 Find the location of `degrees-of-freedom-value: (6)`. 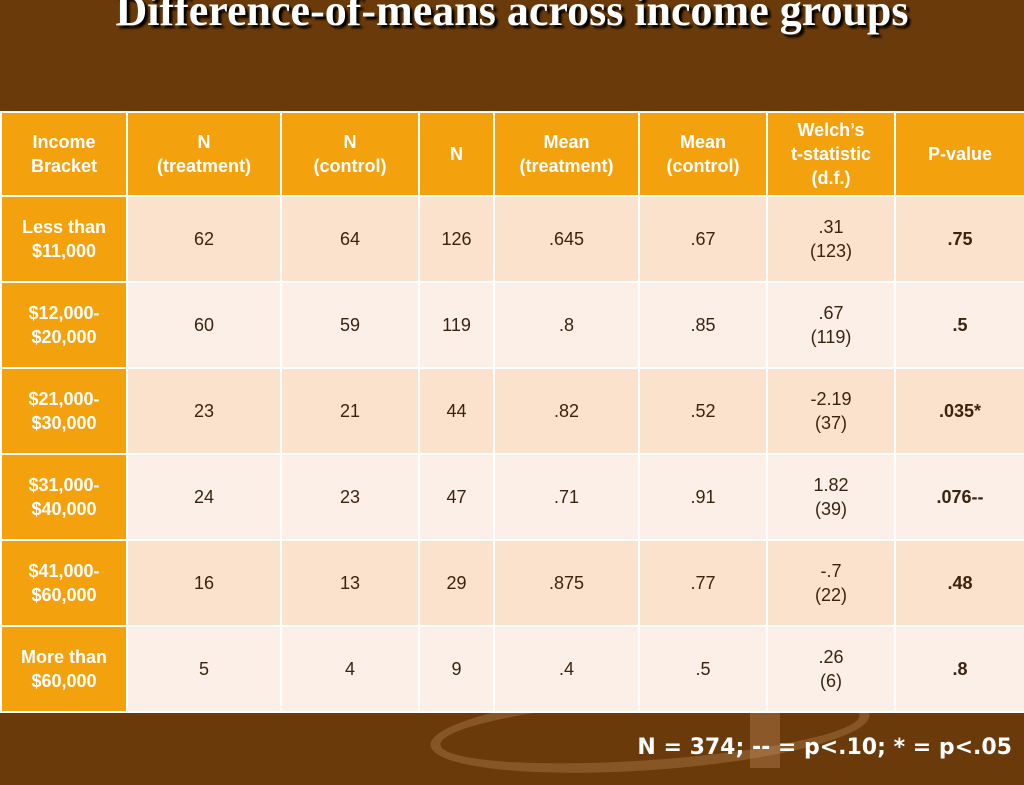

degrees-of-freedom-value: (6) is located at coordinates (831, 681).